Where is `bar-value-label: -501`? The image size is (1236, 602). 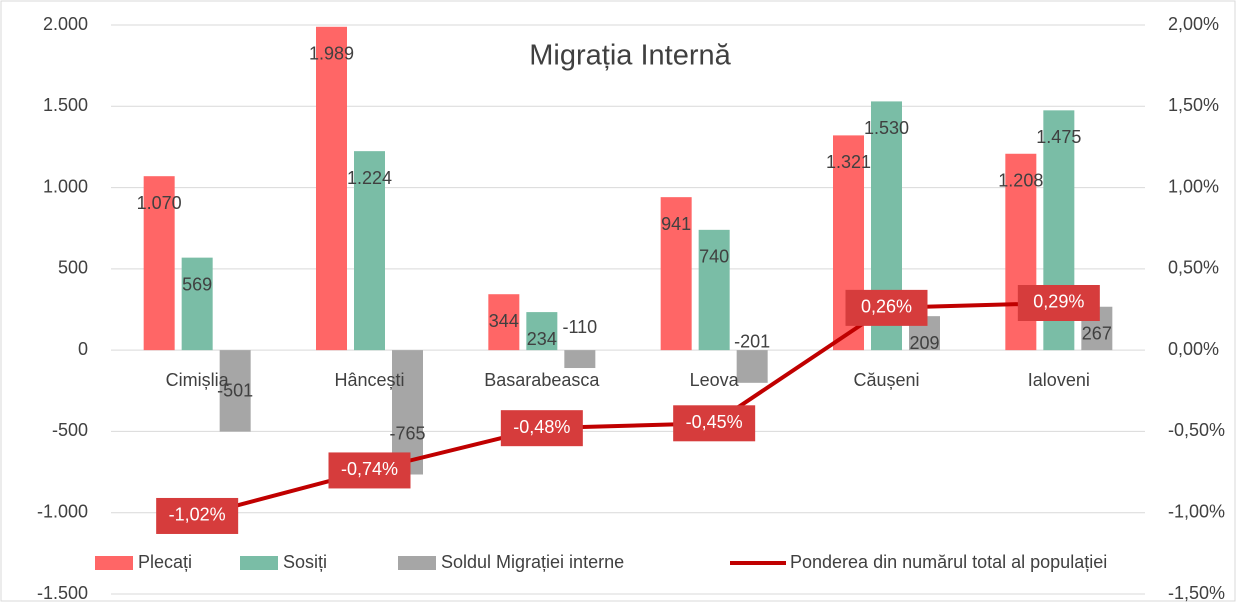
bar-value-label: -501 is located at coordinates (235, 390).